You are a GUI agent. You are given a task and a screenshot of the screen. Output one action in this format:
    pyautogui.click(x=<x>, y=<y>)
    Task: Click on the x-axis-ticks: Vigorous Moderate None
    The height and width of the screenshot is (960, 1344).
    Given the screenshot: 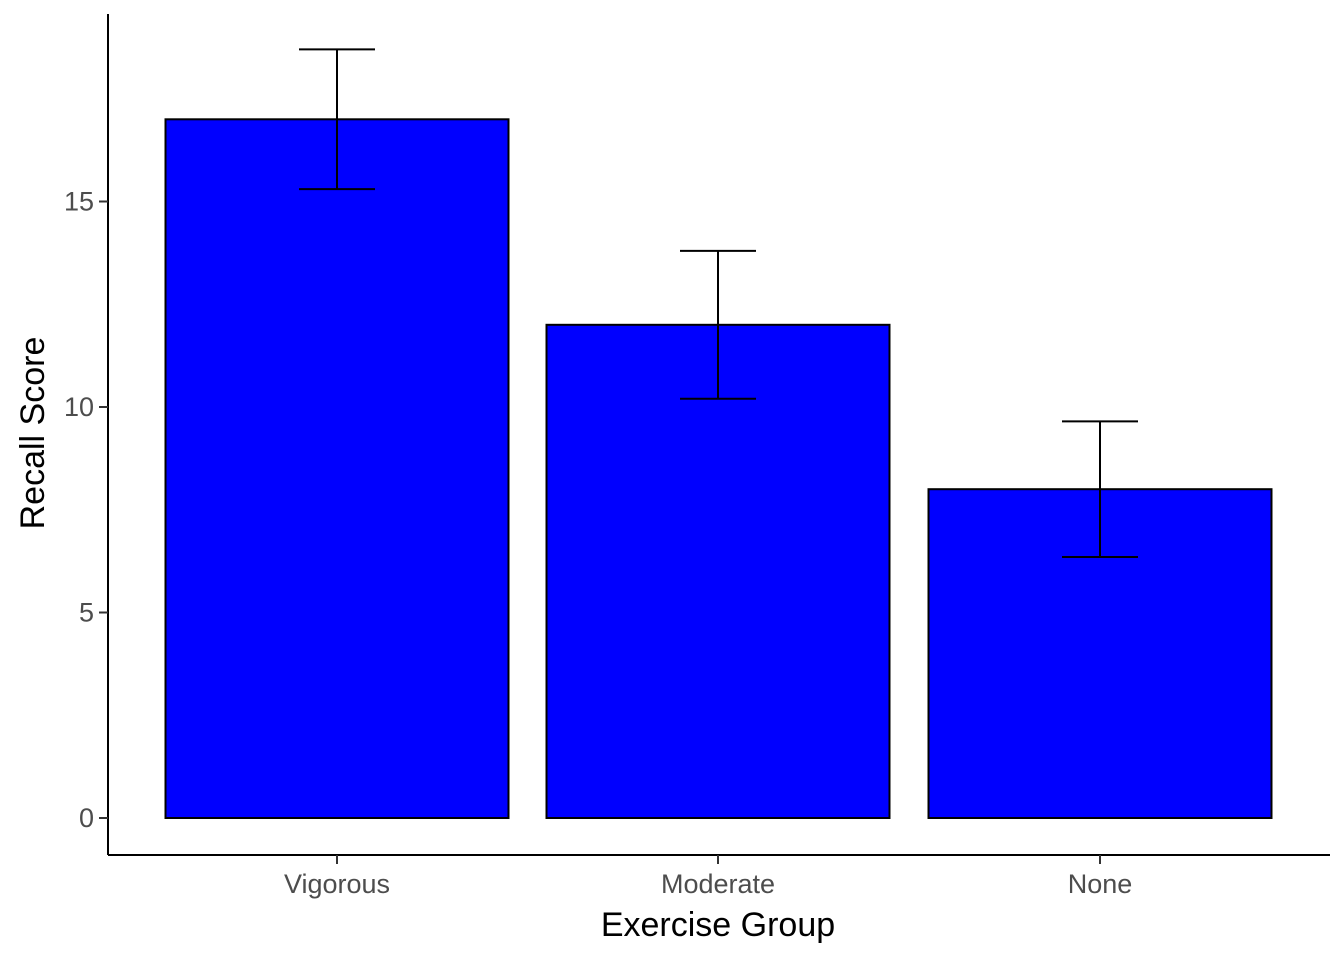 What is the action you would take?
    pyautogui.click(x=708, y=877)
    